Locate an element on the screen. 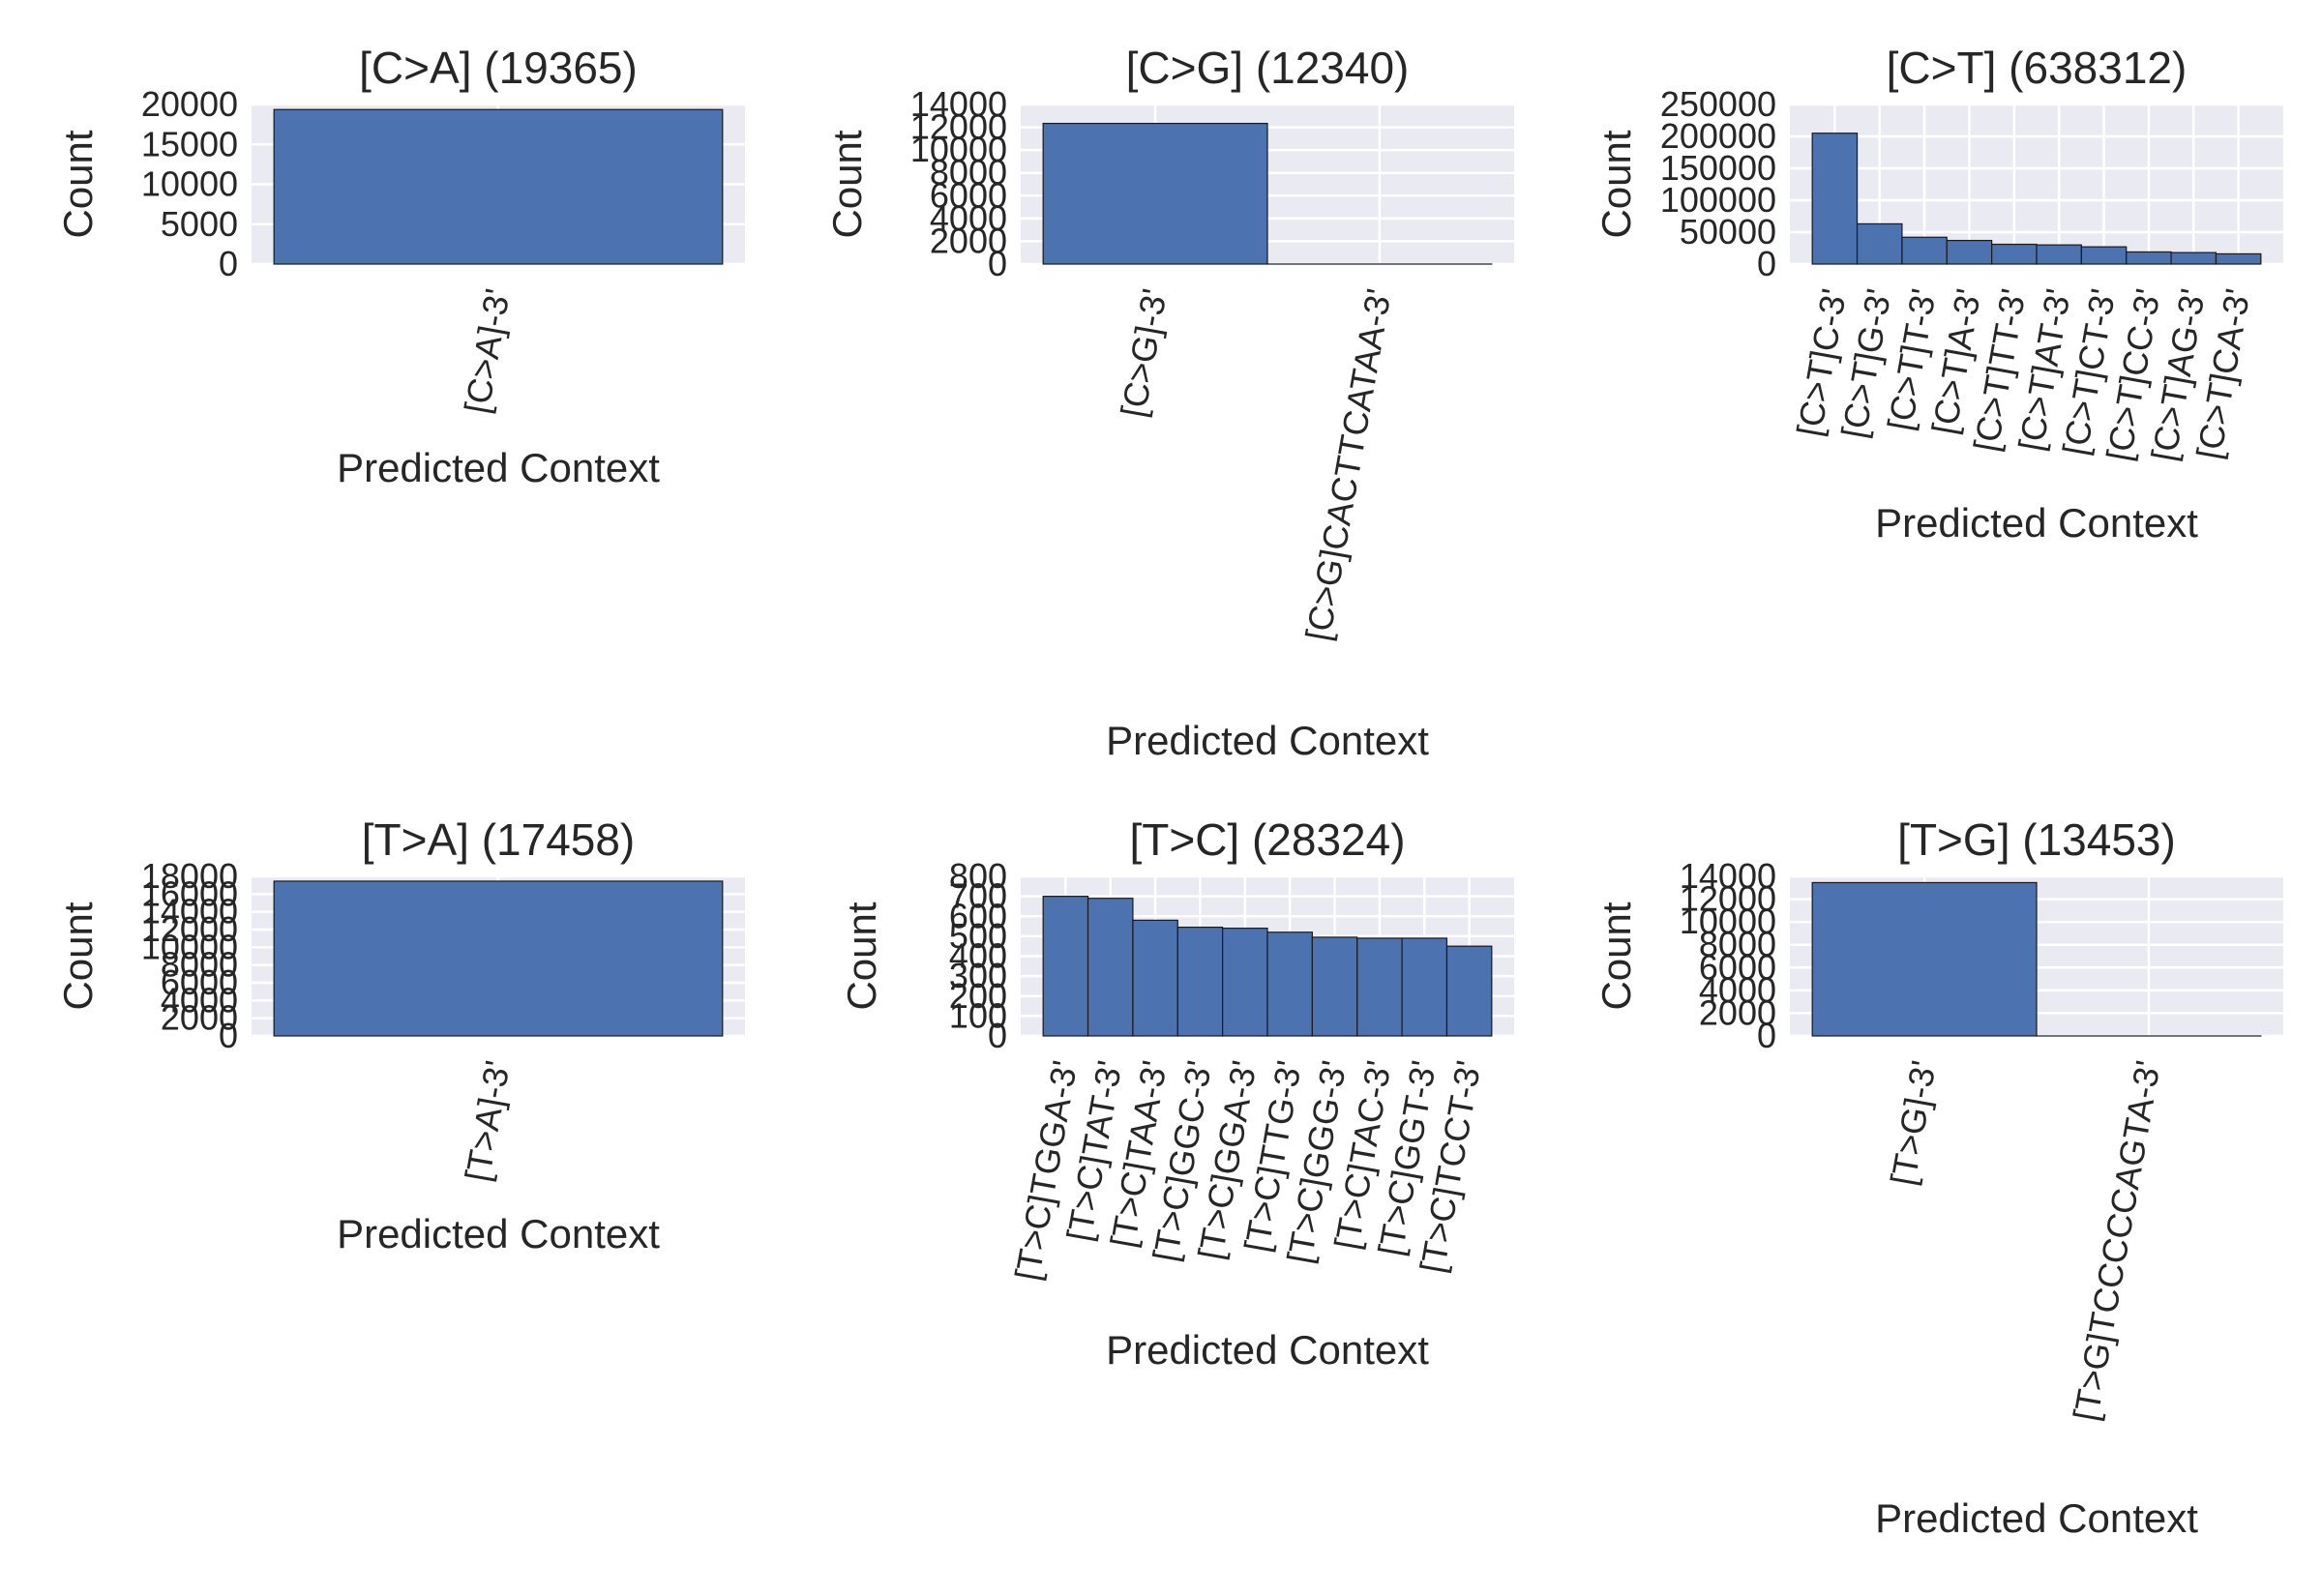  y-tick-label: 300 is located at coordinates (978, 975).